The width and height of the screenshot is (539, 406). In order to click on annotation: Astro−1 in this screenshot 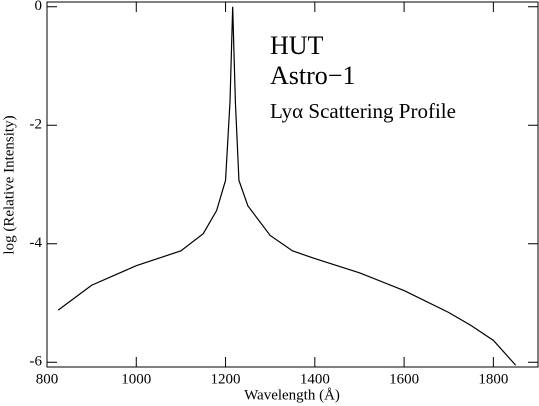, I will do `click(312, 75)`.